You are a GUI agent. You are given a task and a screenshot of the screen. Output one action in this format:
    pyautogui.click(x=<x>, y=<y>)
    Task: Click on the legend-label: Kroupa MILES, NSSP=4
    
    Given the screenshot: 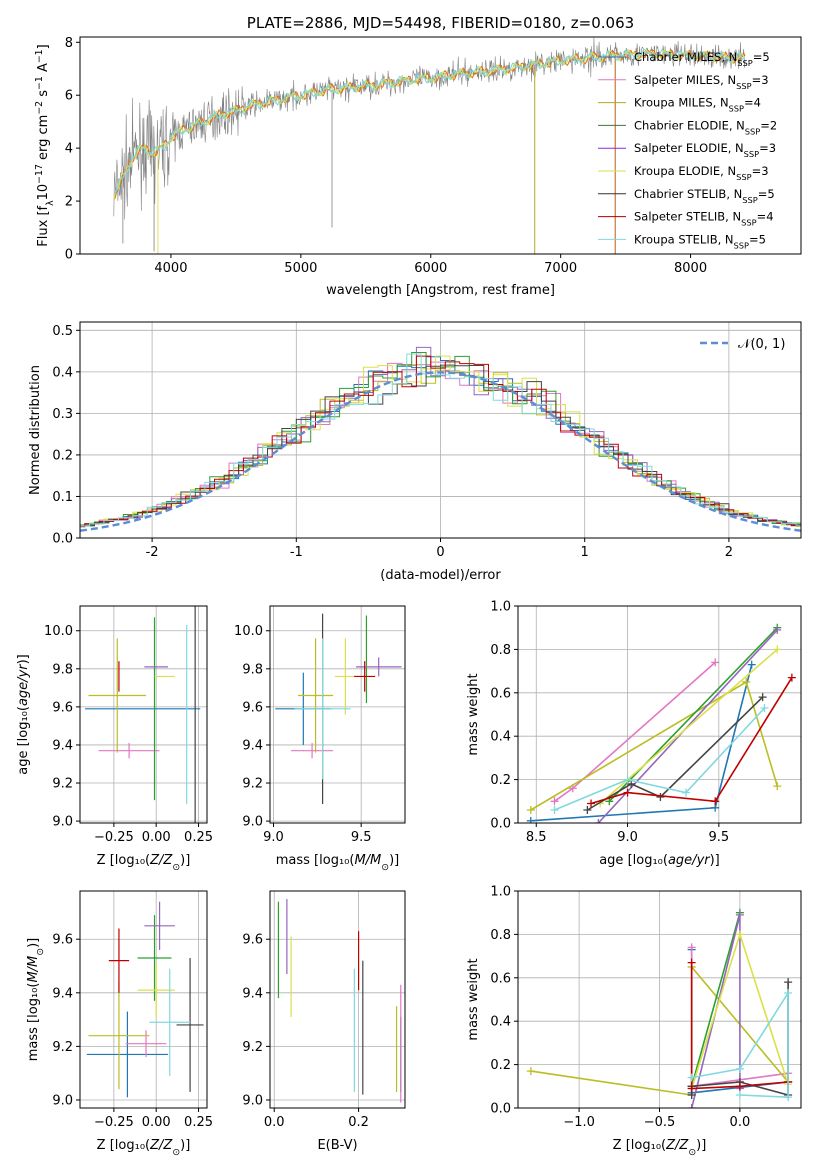 What is the action you would take?
    pyautogui.click(x=697, y=105)
    